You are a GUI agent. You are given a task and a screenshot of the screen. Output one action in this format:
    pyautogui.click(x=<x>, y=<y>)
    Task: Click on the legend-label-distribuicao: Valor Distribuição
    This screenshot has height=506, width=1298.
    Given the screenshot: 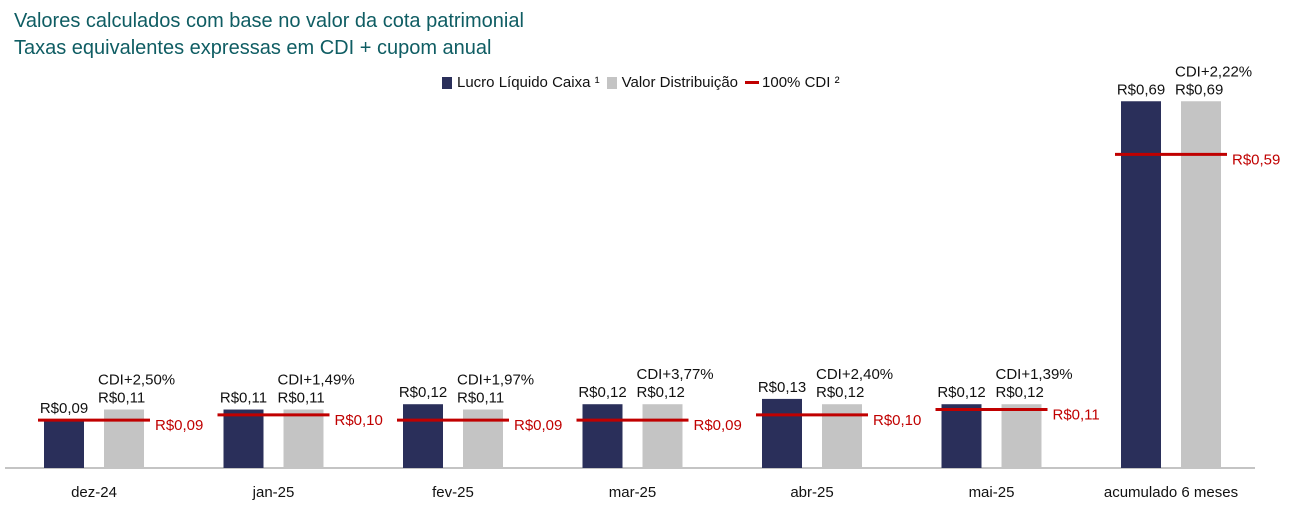 What is the action you would take?
    pyautogui.click(x=680, y=82)
    